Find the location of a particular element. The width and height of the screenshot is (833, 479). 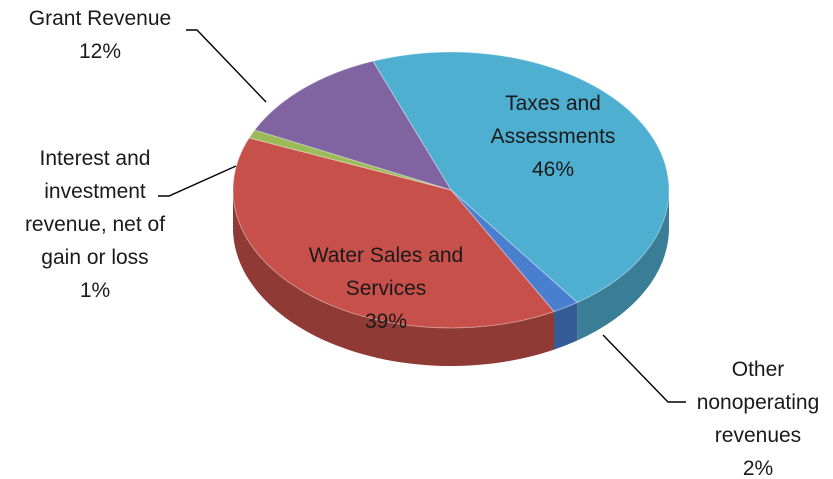

slice-label-line: Services is located at coordinates (386, 288).